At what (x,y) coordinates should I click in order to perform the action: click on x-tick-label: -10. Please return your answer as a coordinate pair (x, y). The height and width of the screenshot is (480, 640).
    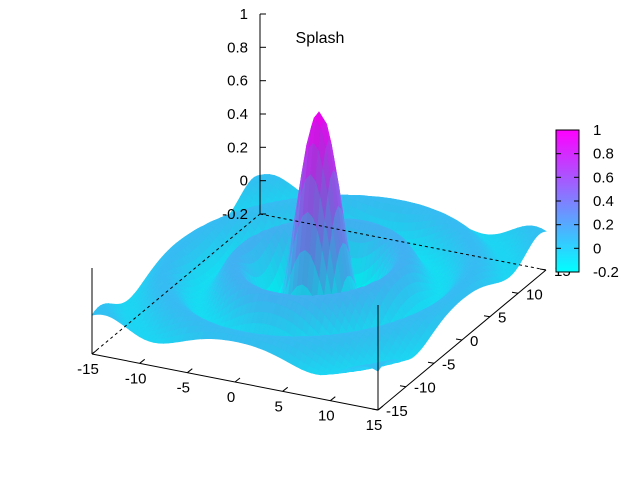
    Looking at the image, I should click on (136, 378).